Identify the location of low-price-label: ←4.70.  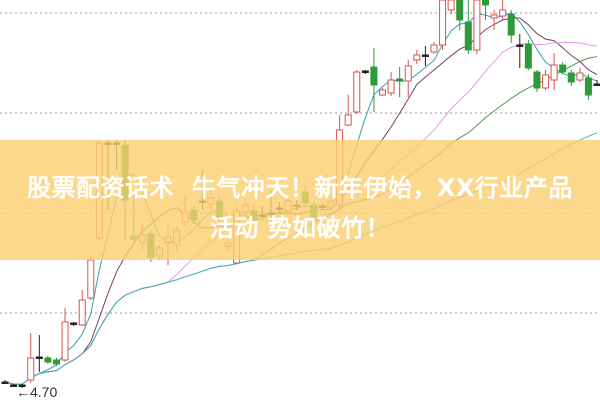
(36, 392).